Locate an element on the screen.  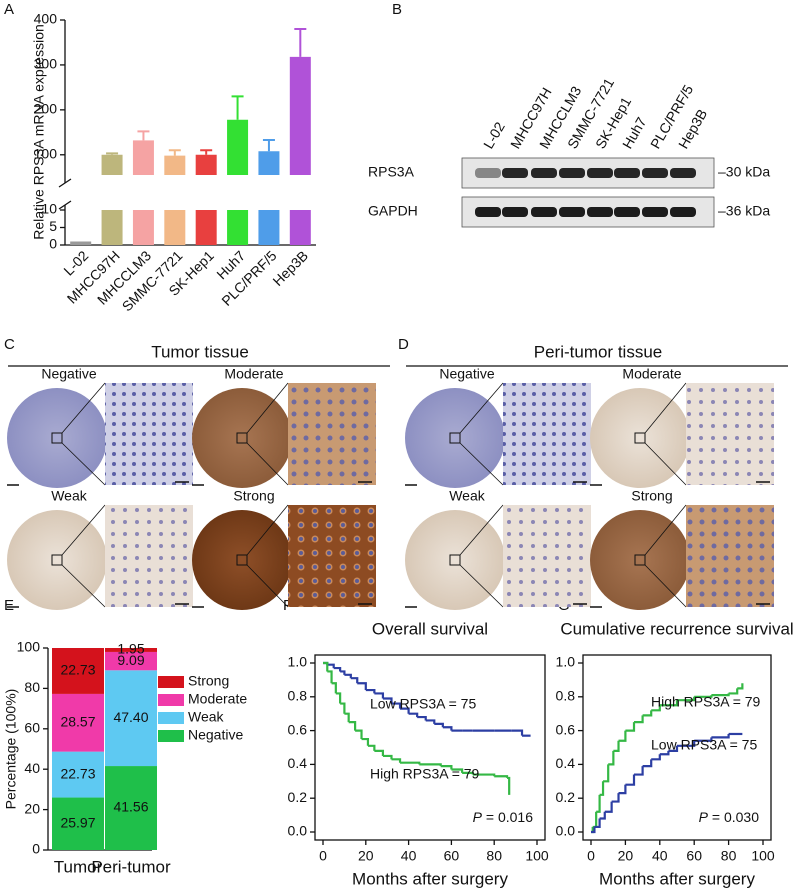
y-tick-label: 0.0 is located at coordinates (566, 831).